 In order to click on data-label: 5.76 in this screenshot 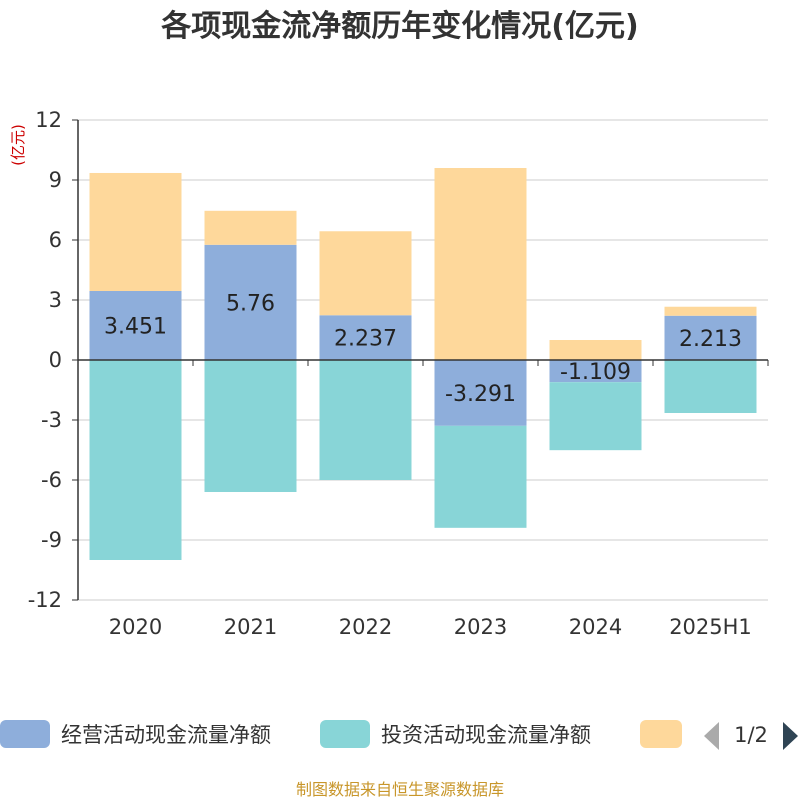, I will do `click(250, 303)`.